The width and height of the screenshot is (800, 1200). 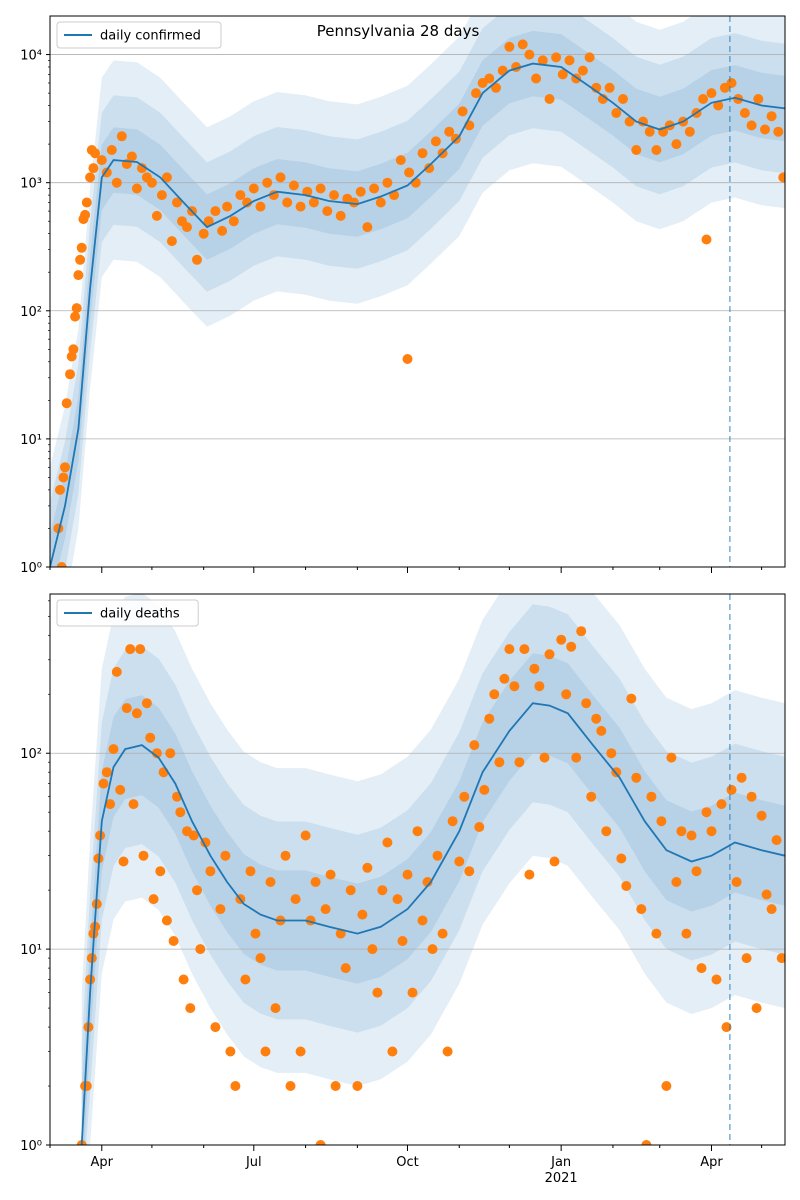 I want to click on x-tick-label: Jan, so click(x=560, y=1162).